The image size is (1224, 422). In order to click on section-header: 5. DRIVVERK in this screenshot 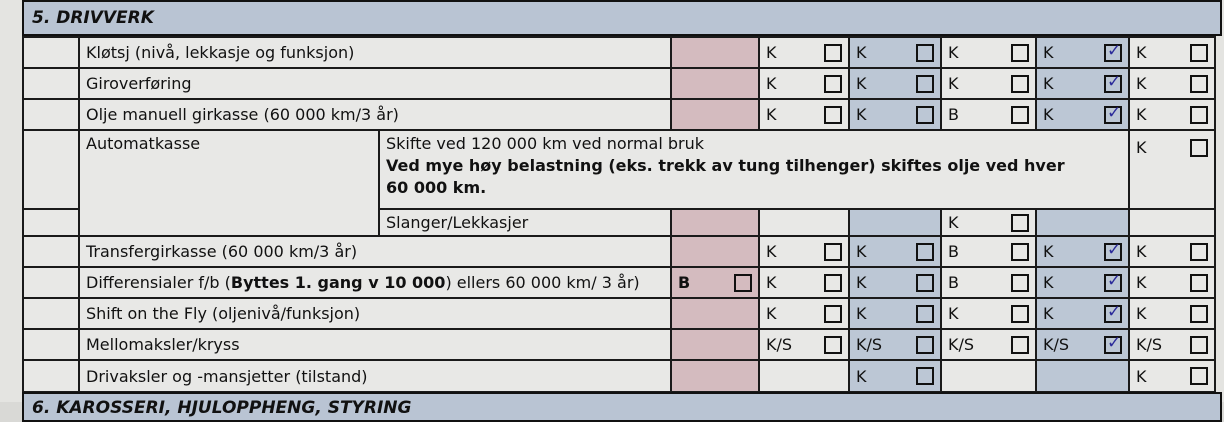, I will do `click(622, 18)`.